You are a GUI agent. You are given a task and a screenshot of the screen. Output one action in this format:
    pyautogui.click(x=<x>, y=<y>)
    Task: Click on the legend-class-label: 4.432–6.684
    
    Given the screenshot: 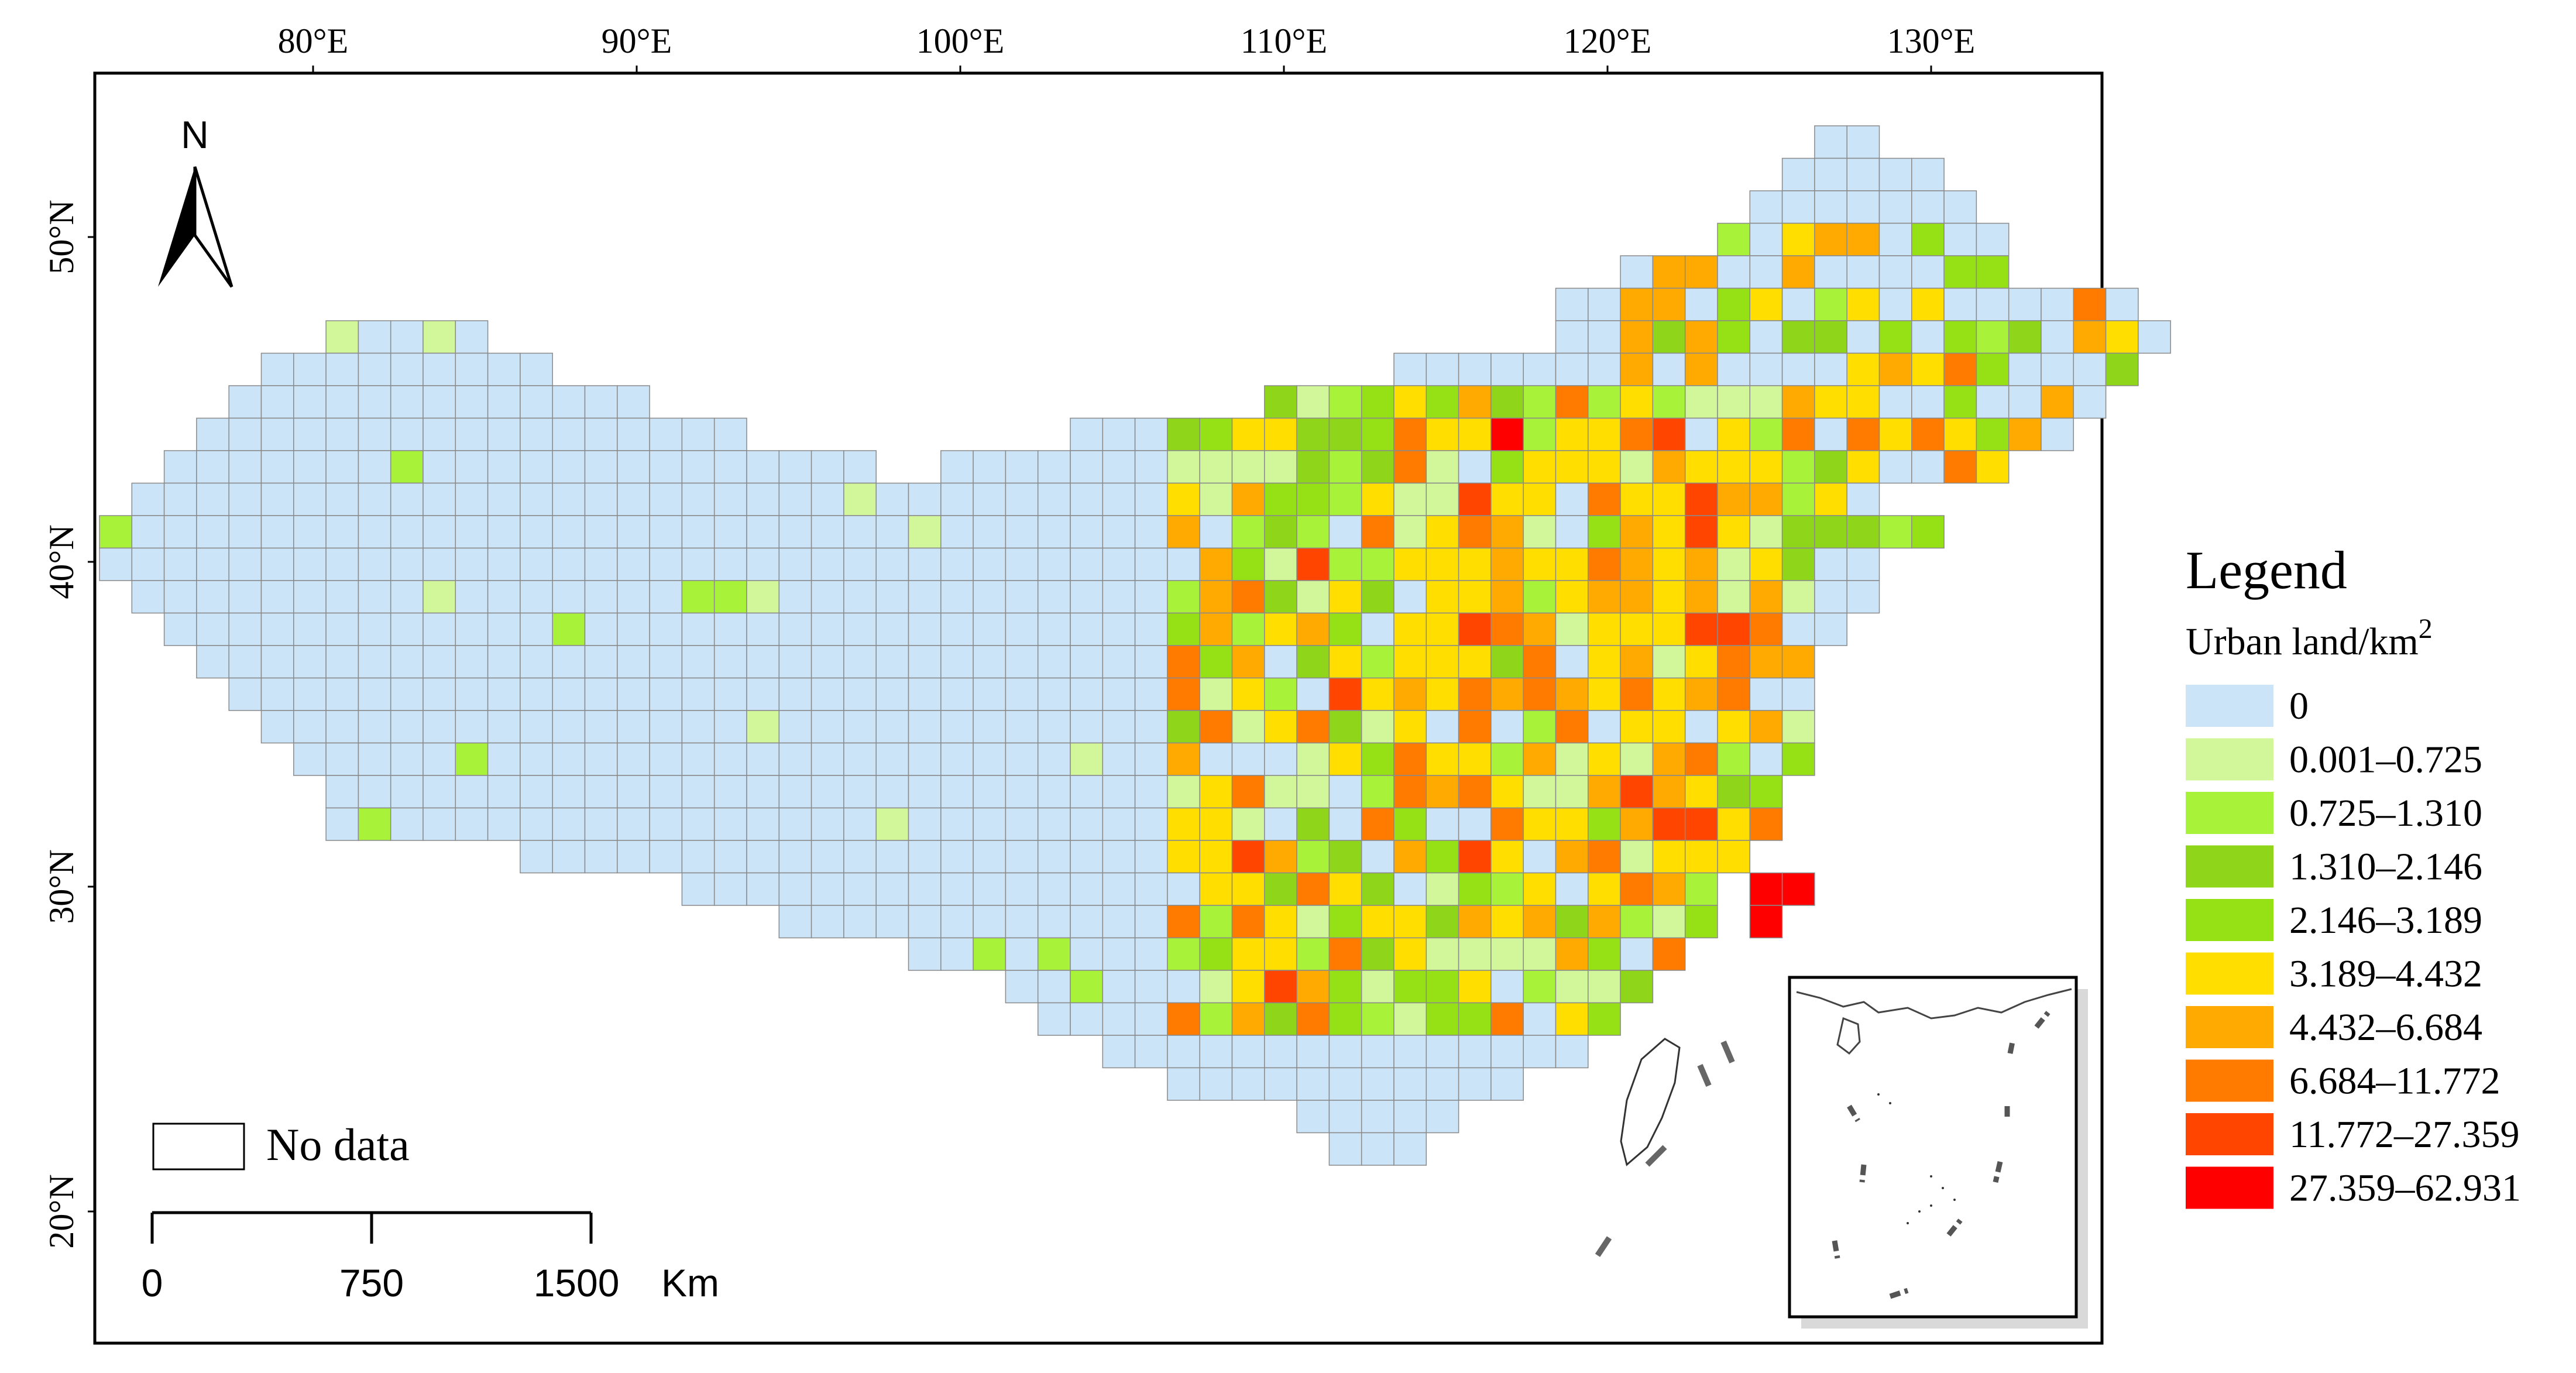 What is the action you would take?
    pyautogui.click(x=2385, y=1027)
    